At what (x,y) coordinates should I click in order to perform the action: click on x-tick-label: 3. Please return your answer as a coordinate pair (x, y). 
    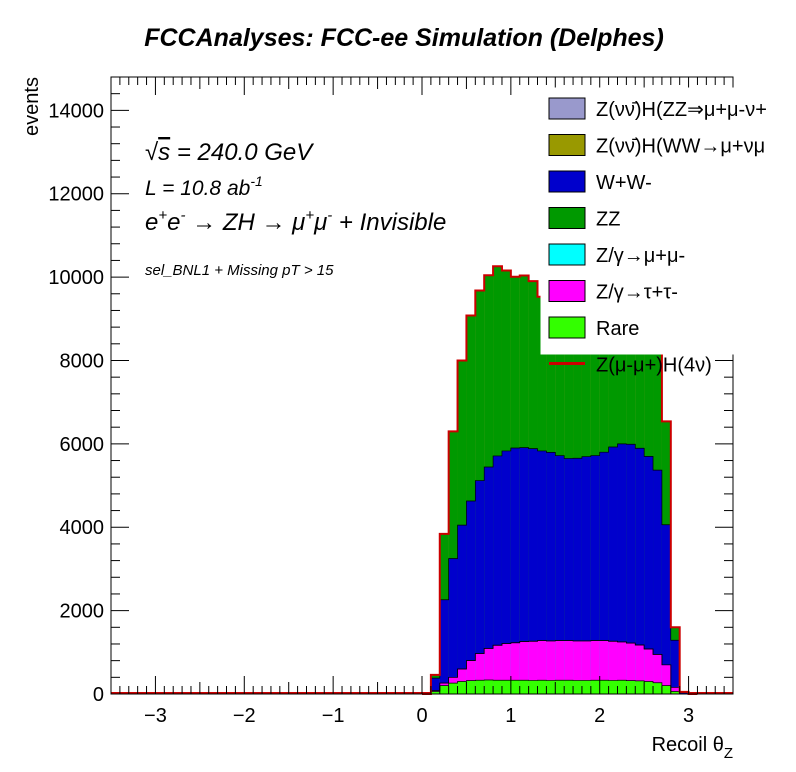
    Looking at the image, I should click on (688, 716).